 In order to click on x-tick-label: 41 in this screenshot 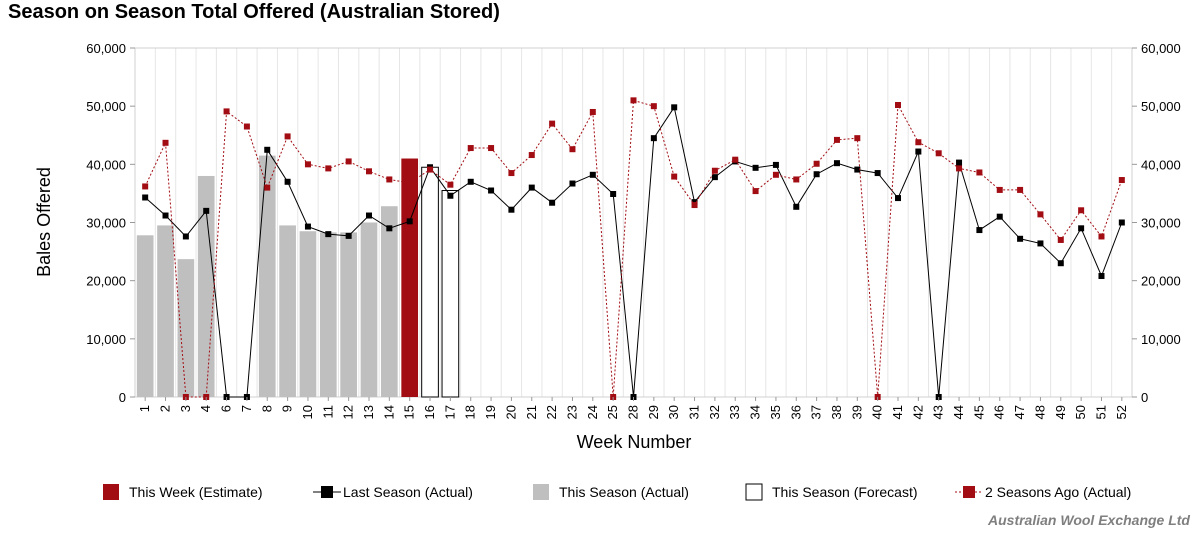, I will do `click(897, 412)`.